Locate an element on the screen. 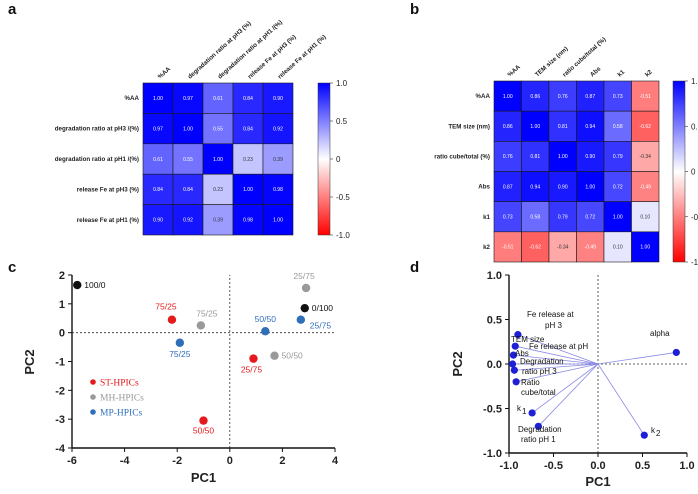 Image resolution: width=698 pixels, height=494 pixels. heat-a-cell-value-0-3: 0.84 is located at coordinates (248, 99).